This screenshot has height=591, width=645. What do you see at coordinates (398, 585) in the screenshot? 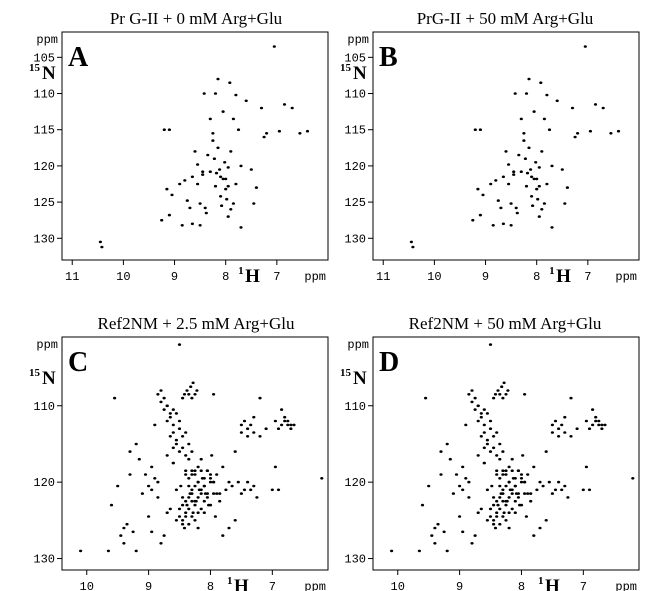
I see `x-tick-label: 10` at bounding box center [398, 585].